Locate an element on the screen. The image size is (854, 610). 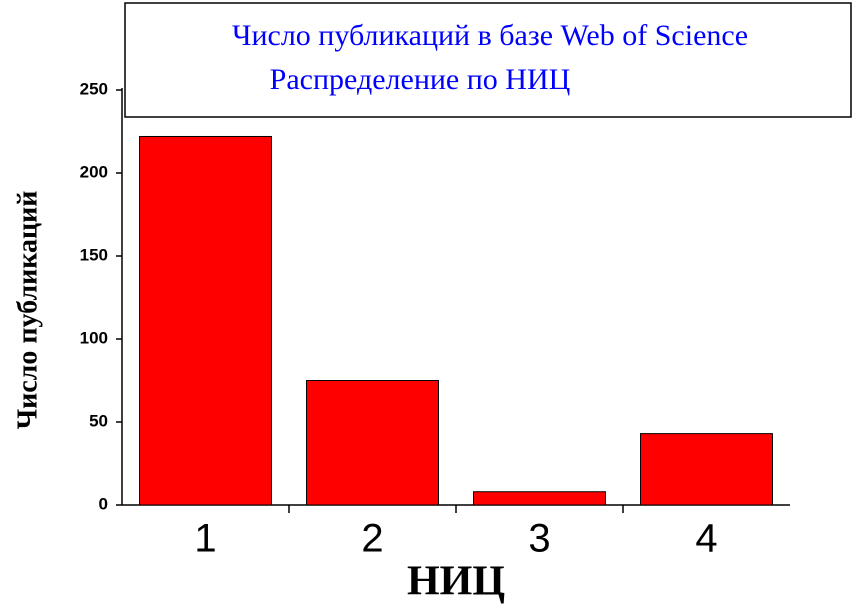
y-tick-label: 200 is located at coordinates (94, 171).